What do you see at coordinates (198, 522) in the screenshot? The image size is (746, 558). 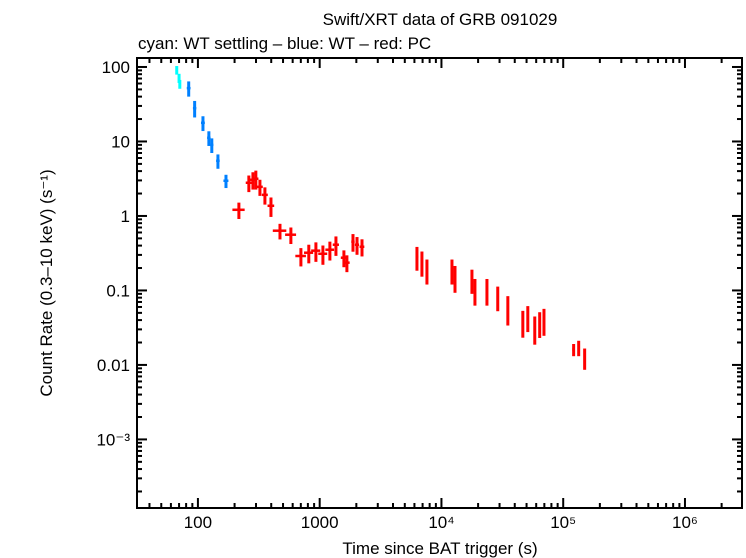 I see `x-tick-label: 100` at bounding box center [198, 522].